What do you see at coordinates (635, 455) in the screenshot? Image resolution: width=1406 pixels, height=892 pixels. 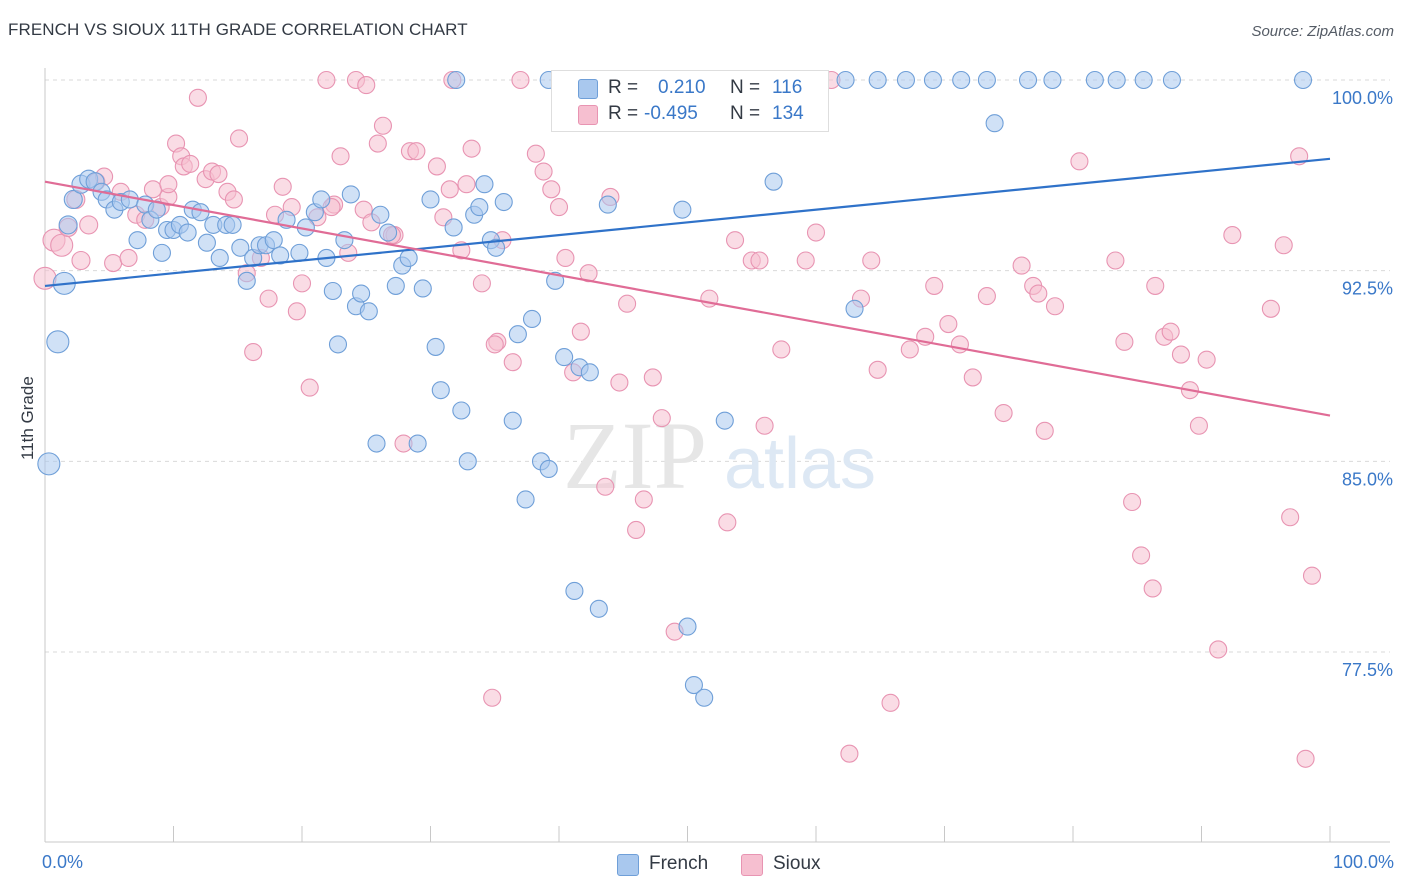 I see `watermark-zip: ZIP` at bounding box center [635, 455].